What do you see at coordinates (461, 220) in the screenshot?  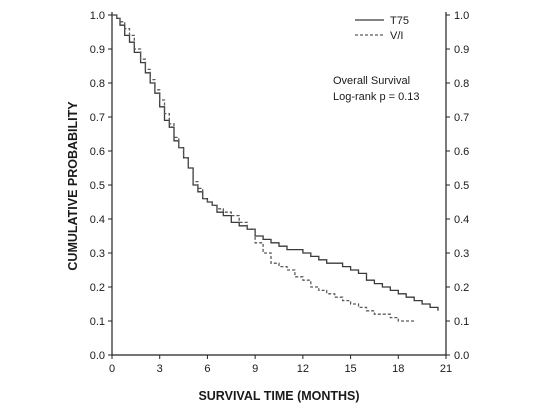 I see `y-tick-label-right-0.4: 0.4` at bounding box center [461, 220].